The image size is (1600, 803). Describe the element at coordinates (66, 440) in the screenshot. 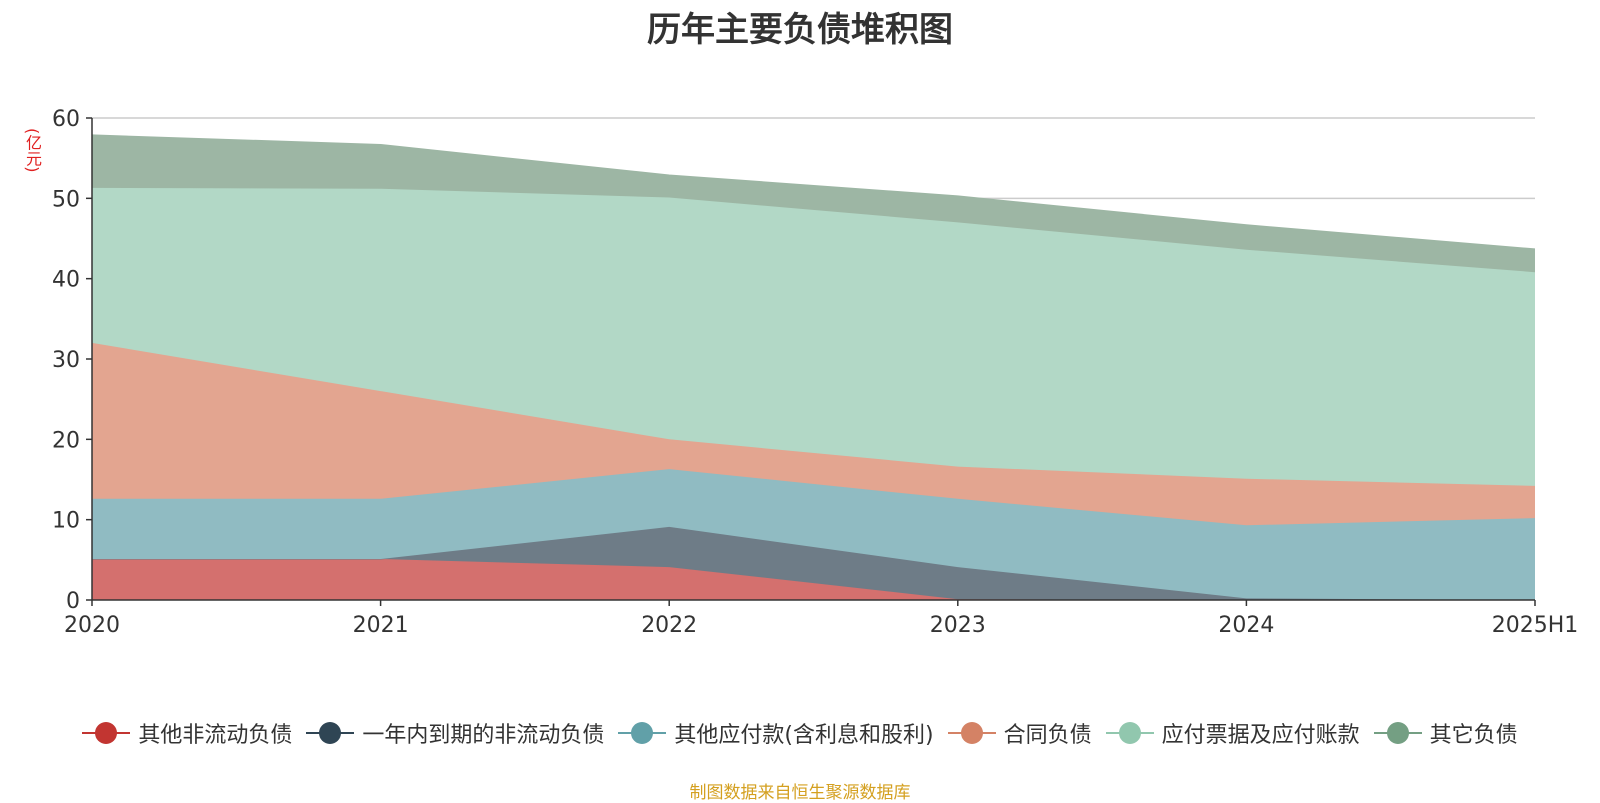

I see `y-tick-label: 20` at that location.